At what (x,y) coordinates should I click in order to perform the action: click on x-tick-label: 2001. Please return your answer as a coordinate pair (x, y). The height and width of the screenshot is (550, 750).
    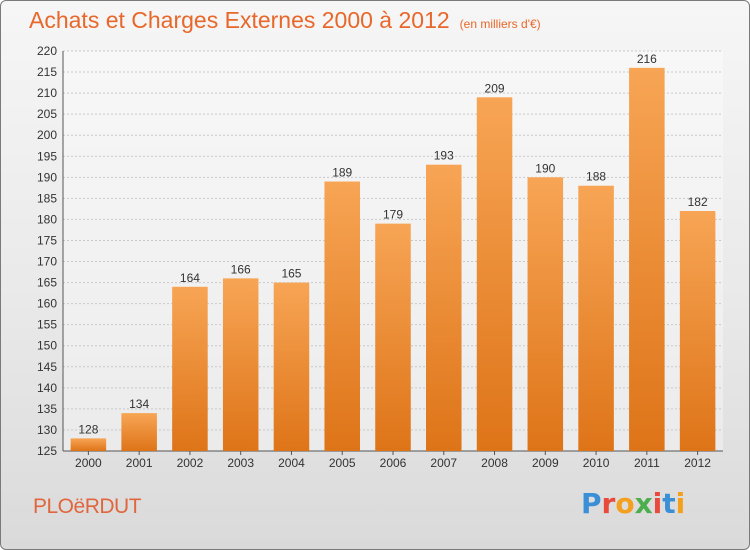
    Looking at the image, I should click on (139, 463).